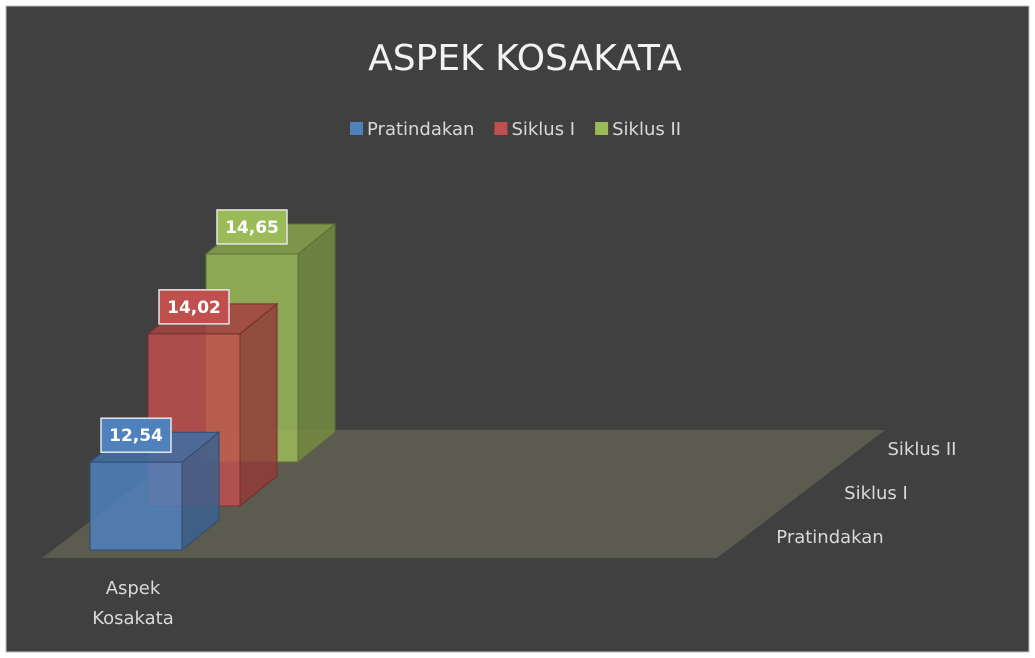 The height and width of the screenshot is (658, 1035). Describe the element at coordinates (133, 603) in the screenshot. I see `x-tick-label: Aspek Kosakata` at that location.